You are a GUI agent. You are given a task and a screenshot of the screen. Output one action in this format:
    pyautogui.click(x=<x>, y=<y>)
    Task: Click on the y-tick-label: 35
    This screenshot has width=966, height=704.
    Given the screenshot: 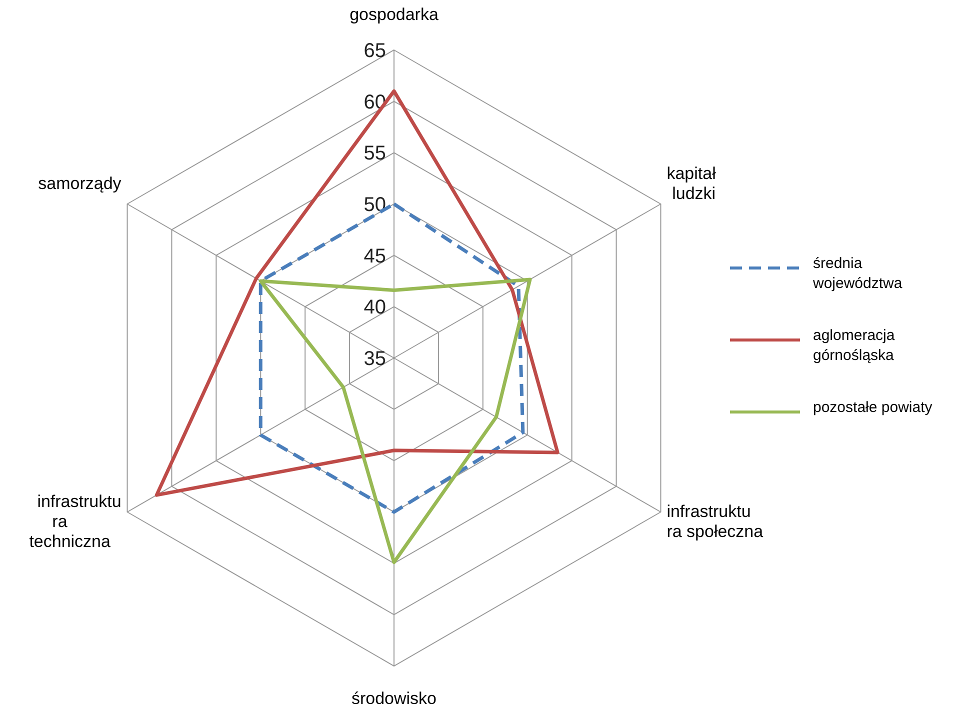 What is the action you would take?
    pyautogui.click(x=375, y=359)
    